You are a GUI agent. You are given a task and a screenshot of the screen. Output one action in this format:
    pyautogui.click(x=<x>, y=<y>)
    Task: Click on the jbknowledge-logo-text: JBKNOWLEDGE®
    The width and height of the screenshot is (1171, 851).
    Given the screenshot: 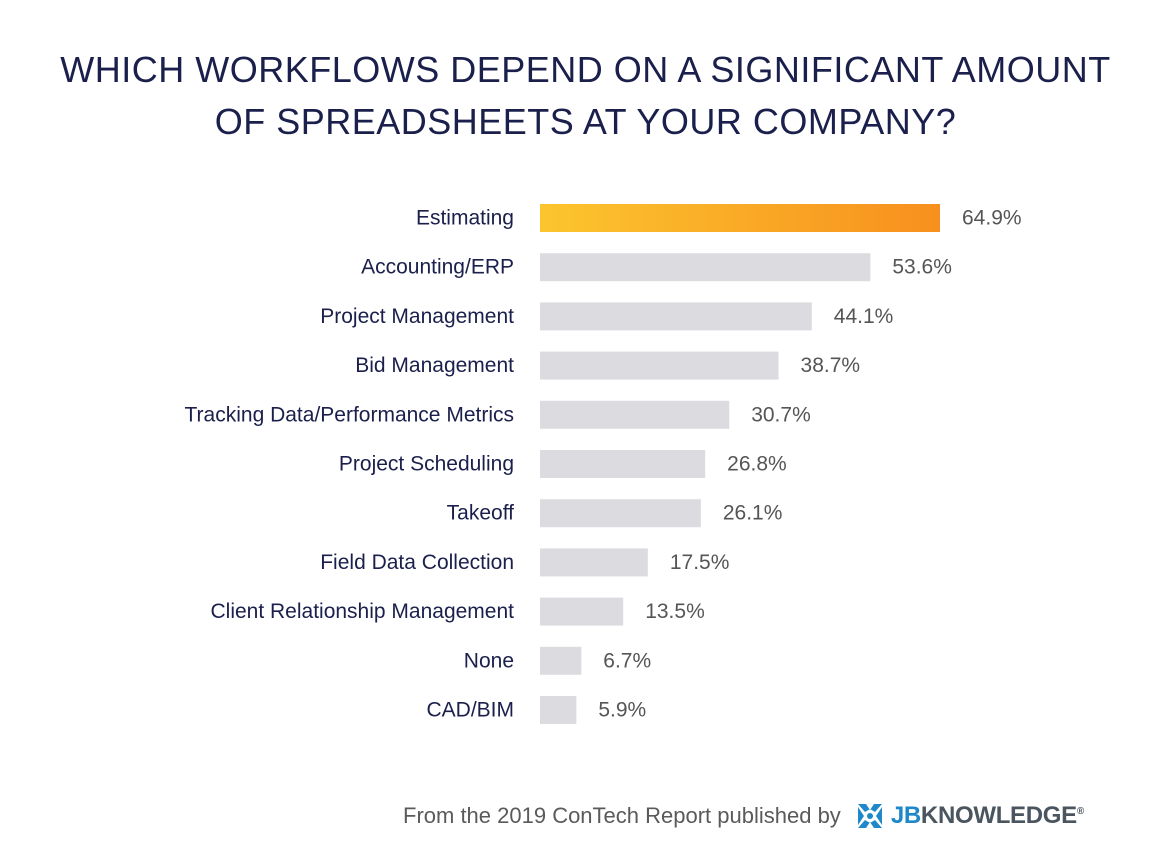 What is the action you would take?
    pyautogui.click(x=987, y=816)
    